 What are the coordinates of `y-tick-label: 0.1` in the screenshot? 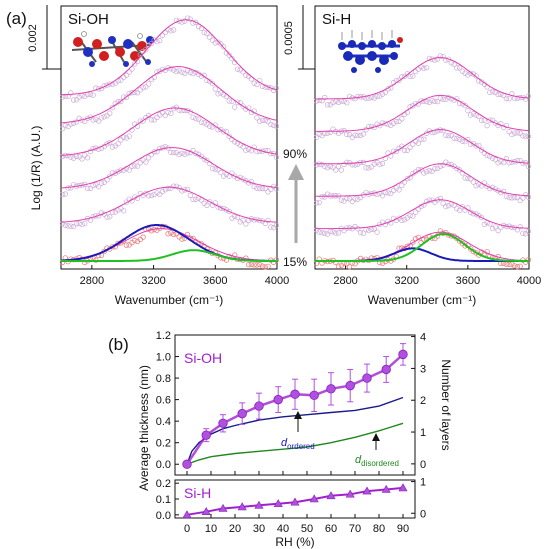 It's located at (163, 500).